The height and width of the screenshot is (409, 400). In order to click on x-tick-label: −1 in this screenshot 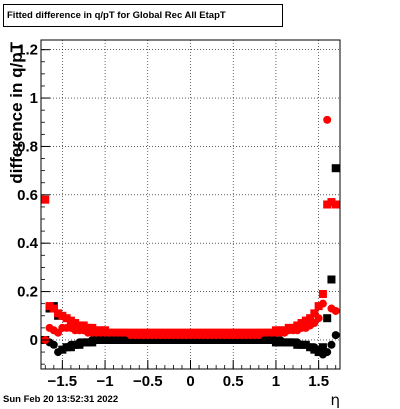, I will do `click(105, 381)`.